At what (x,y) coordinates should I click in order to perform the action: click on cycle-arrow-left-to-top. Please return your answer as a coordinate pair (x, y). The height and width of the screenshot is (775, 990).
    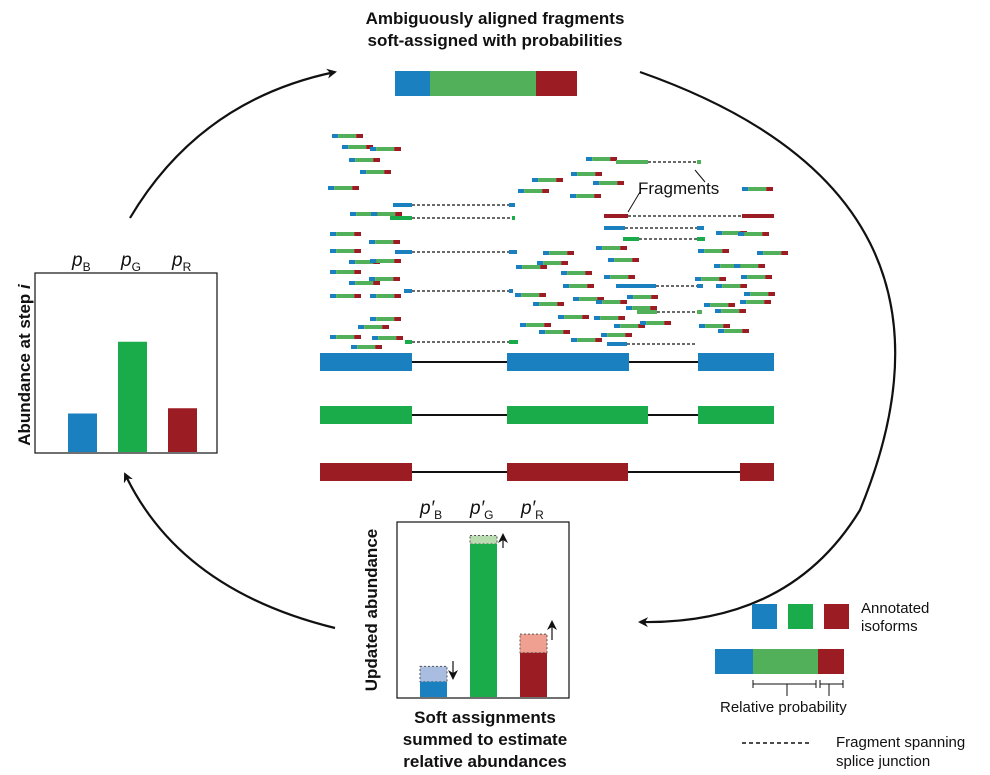
    Looking at the image, I should click on (233, 143).